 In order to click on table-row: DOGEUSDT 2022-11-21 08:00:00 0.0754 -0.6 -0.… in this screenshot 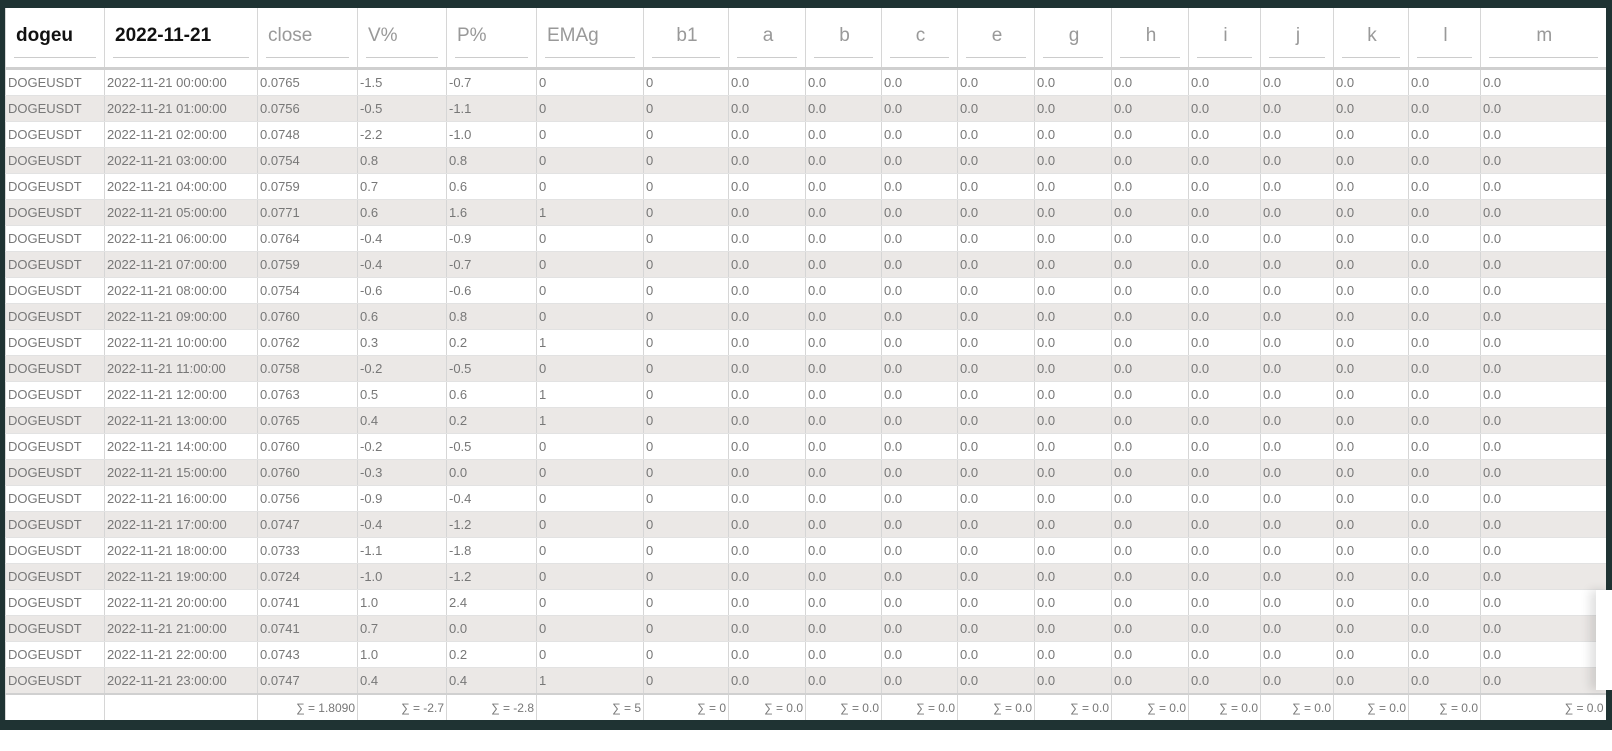, I will do `click(805, 290)`.